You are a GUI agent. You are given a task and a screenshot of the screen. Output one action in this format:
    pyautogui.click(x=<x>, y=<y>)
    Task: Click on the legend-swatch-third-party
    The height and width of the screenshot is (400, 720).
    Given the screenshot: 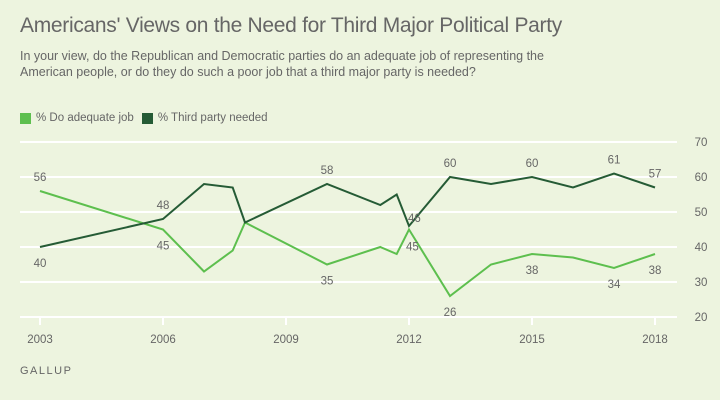 What is the action you would take?
    pyautogui.click(x=147, y=118)
    